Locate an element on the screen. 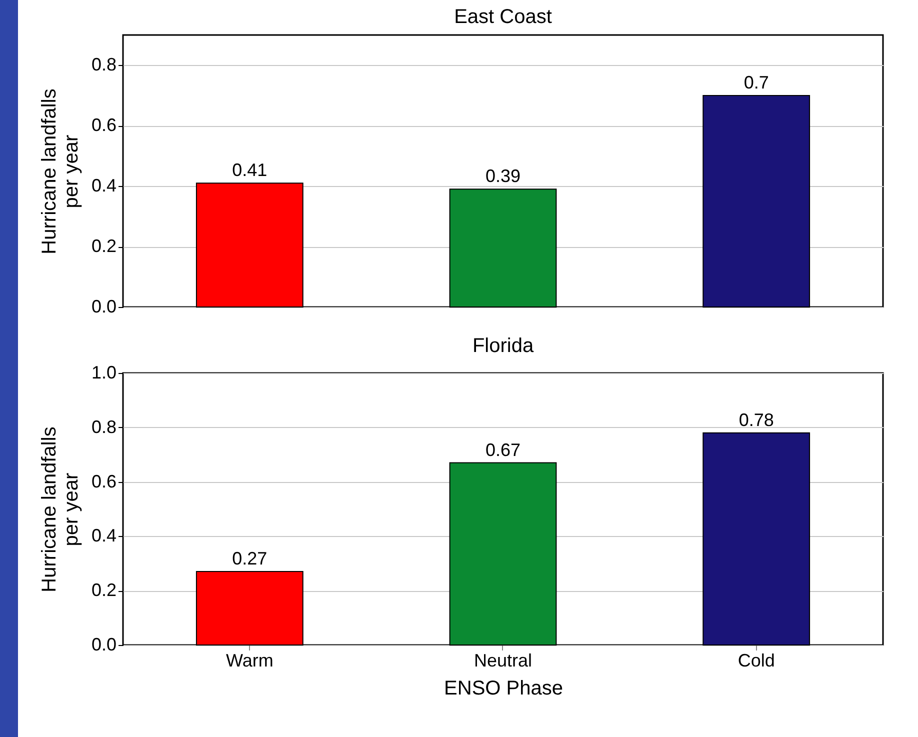 The width and height of the screenshot is (918, 737). x-axis-title: ENSO Phase is located at coordinates (503, 689).